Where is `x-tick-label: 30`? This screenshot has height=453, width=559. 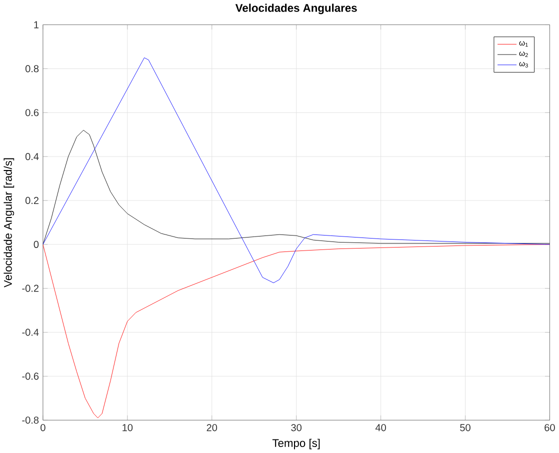
x-tick-label: 30 is located at coordinates (296, 428).